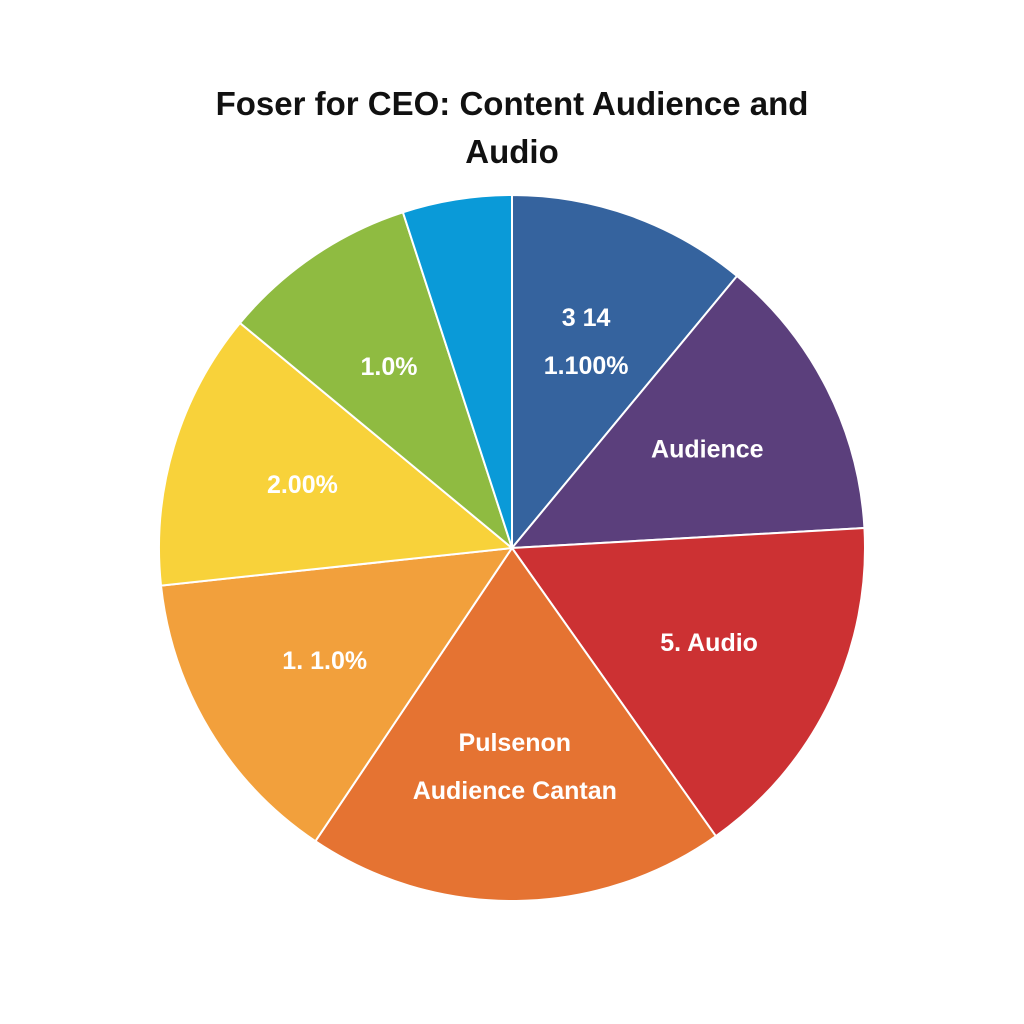  I want to click on slice-label-4-line-1: Pulsenon, so click(515, 743).